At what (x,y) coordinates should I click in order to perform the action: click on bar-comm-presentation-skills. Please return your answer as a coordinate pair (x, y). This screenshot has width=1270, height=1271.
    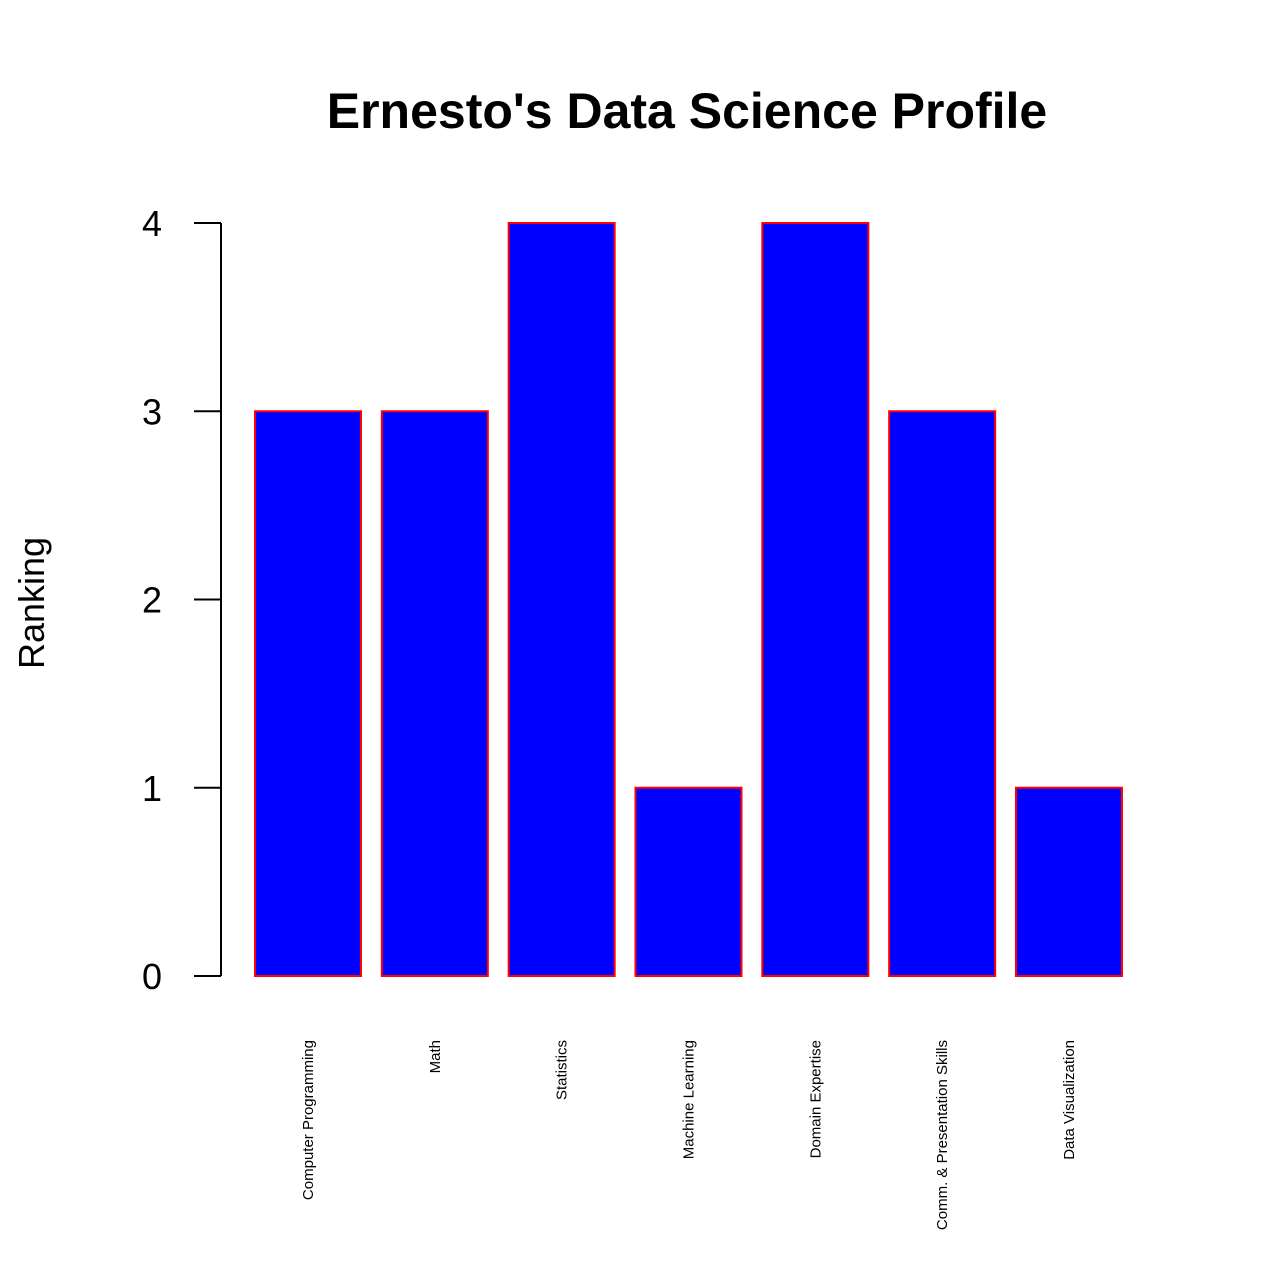
    Looking at the image, I should click on (942, 693).